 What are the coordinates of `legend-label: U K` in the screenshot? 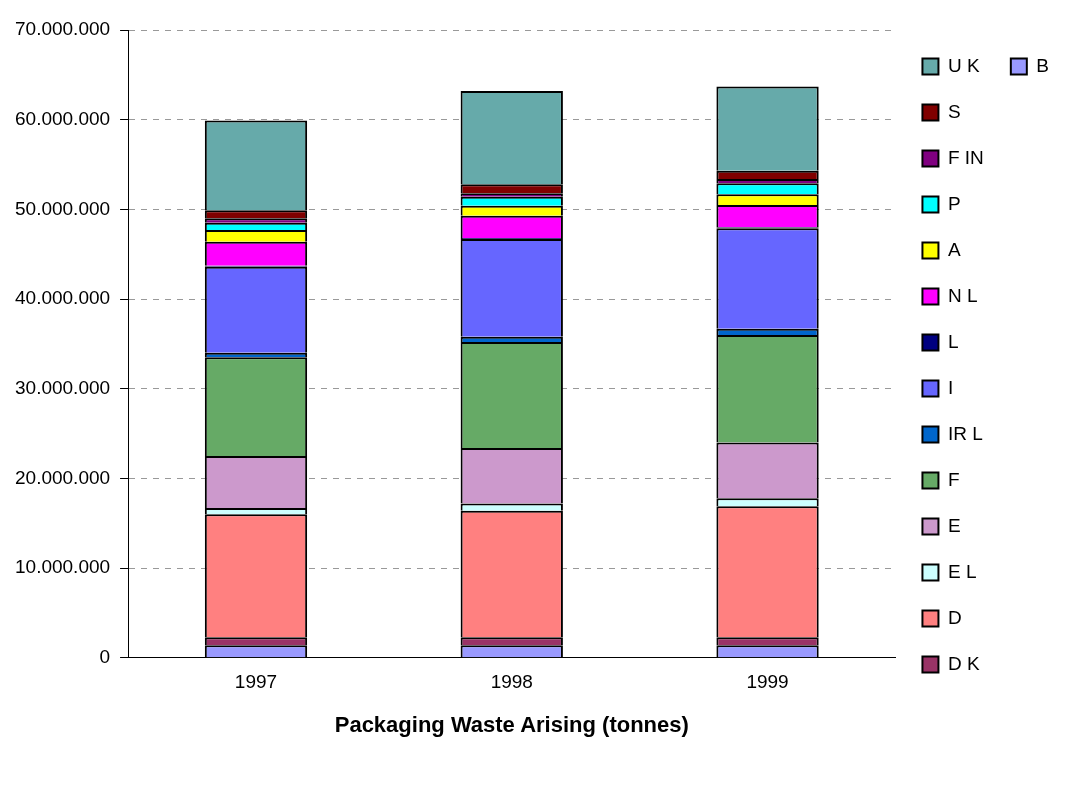 It's located at (963, 65).